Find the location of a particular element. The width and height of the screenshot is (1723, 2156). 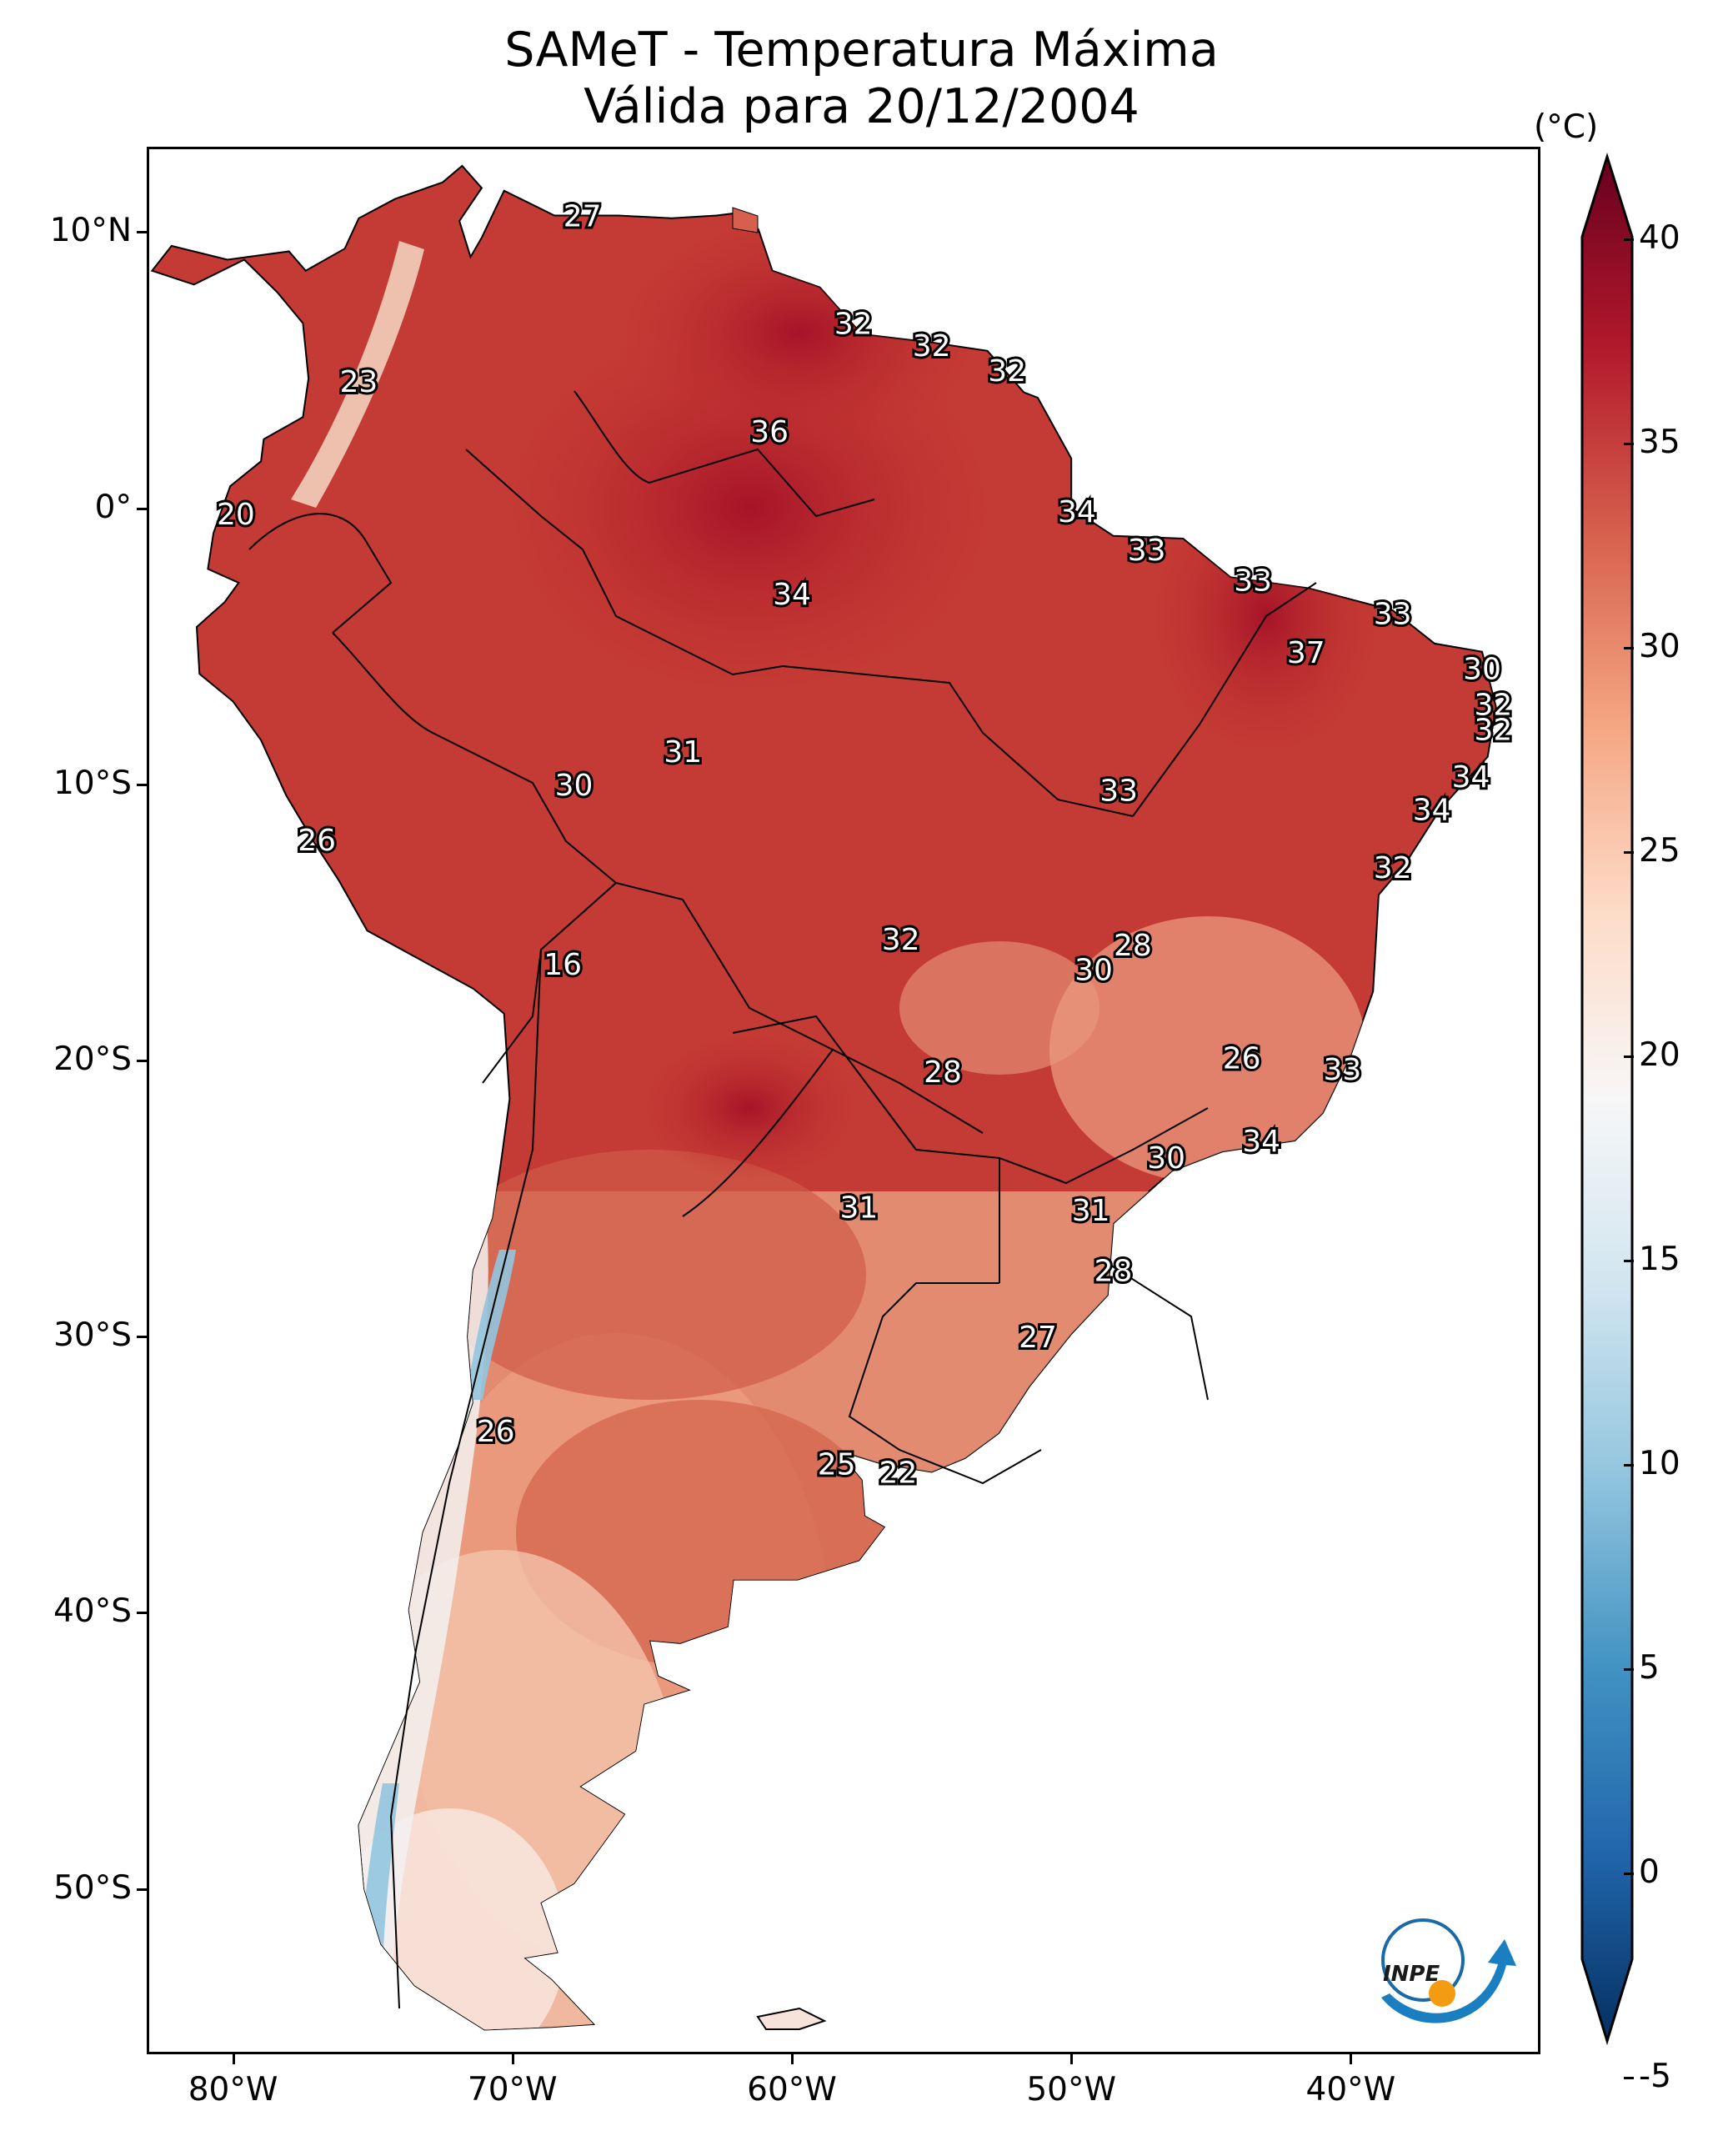

lon-tick-label: 70°W is located at coordinates (512, 2089).